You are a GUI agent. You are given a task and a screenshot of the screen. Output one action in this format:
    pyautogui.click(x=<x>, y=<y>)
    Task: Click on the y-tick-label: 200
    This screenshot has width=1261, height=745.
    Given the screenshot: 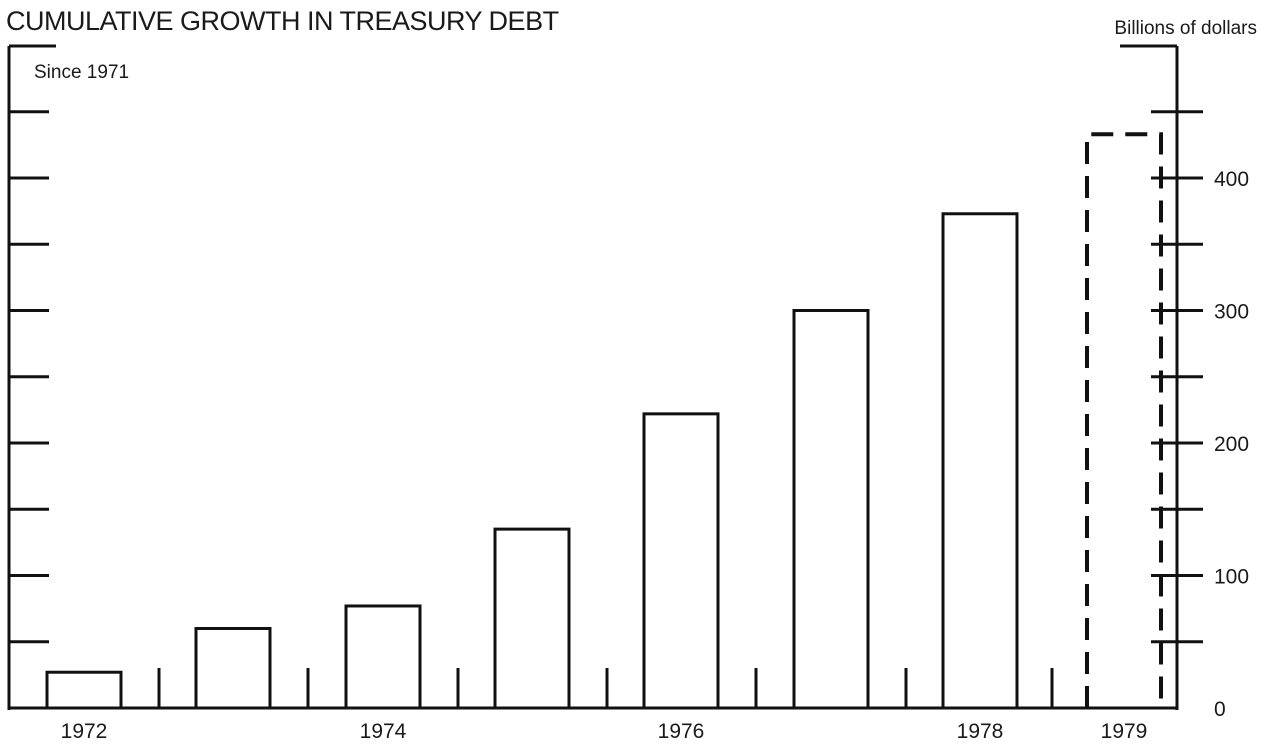 What is the action you would take?
    pyautogui.click(x=1231, y=444)
    